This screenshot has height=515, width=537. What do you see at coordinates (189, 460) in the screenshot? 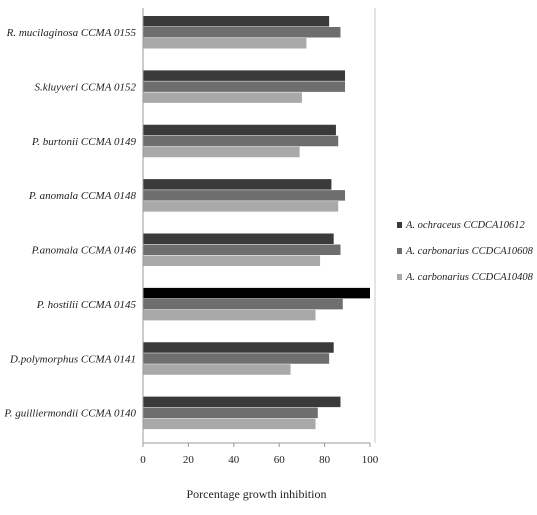
I see `x-tick-label: 20` at bounding box center [189, 460].